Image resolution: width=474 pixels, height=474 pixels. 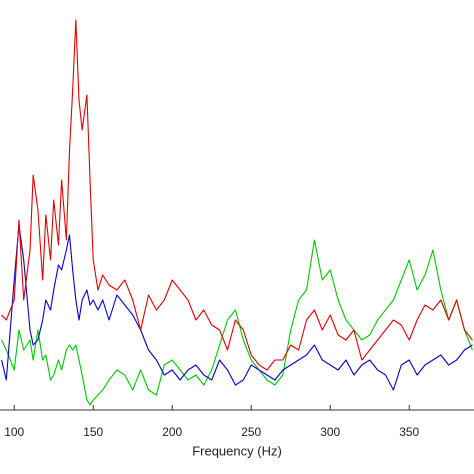 I want to click on x-tick-label: 150, so click(x=93, y=432).